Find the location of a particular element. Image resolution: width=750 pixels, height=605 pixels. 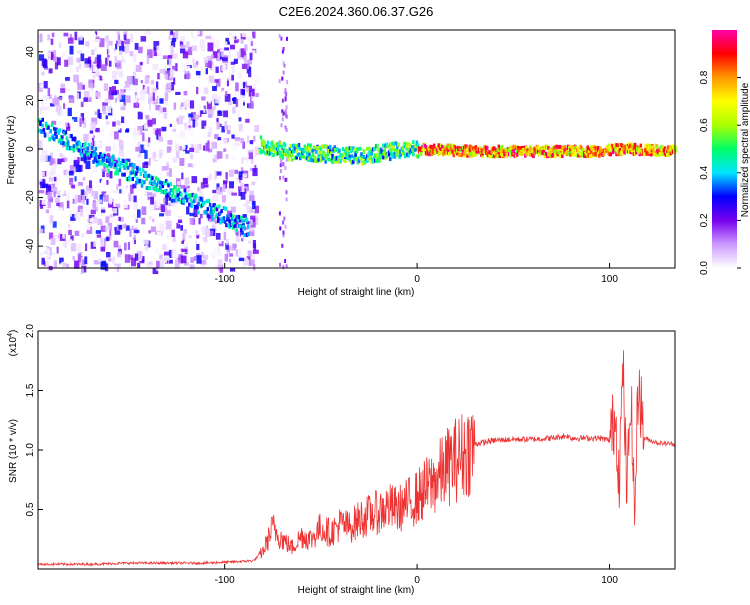

colorbar-tick-label: 0.4 is located at coordinates (704, 172).